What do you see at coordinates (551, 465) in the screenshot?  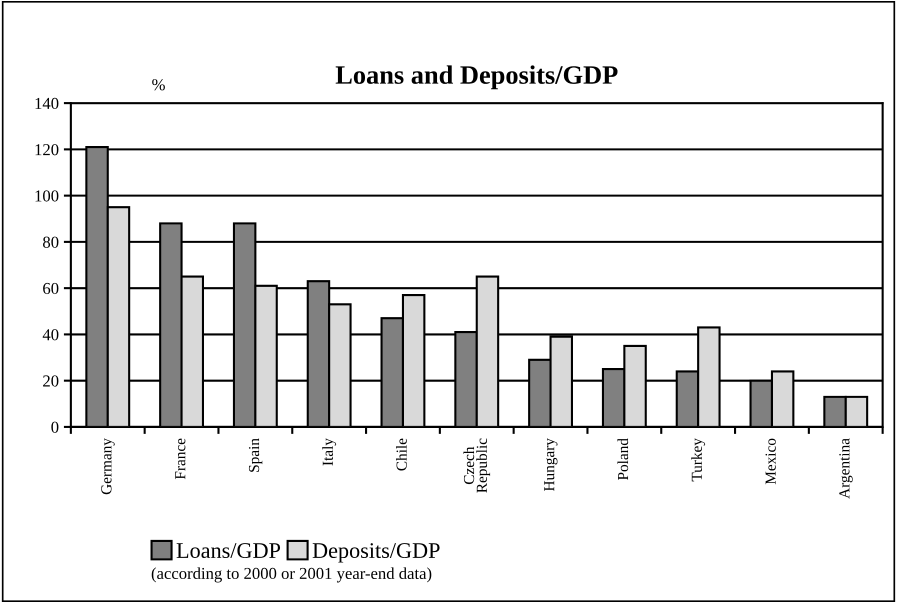 I see `x-tick-label: Hungary` at bounding box center [551, 465].